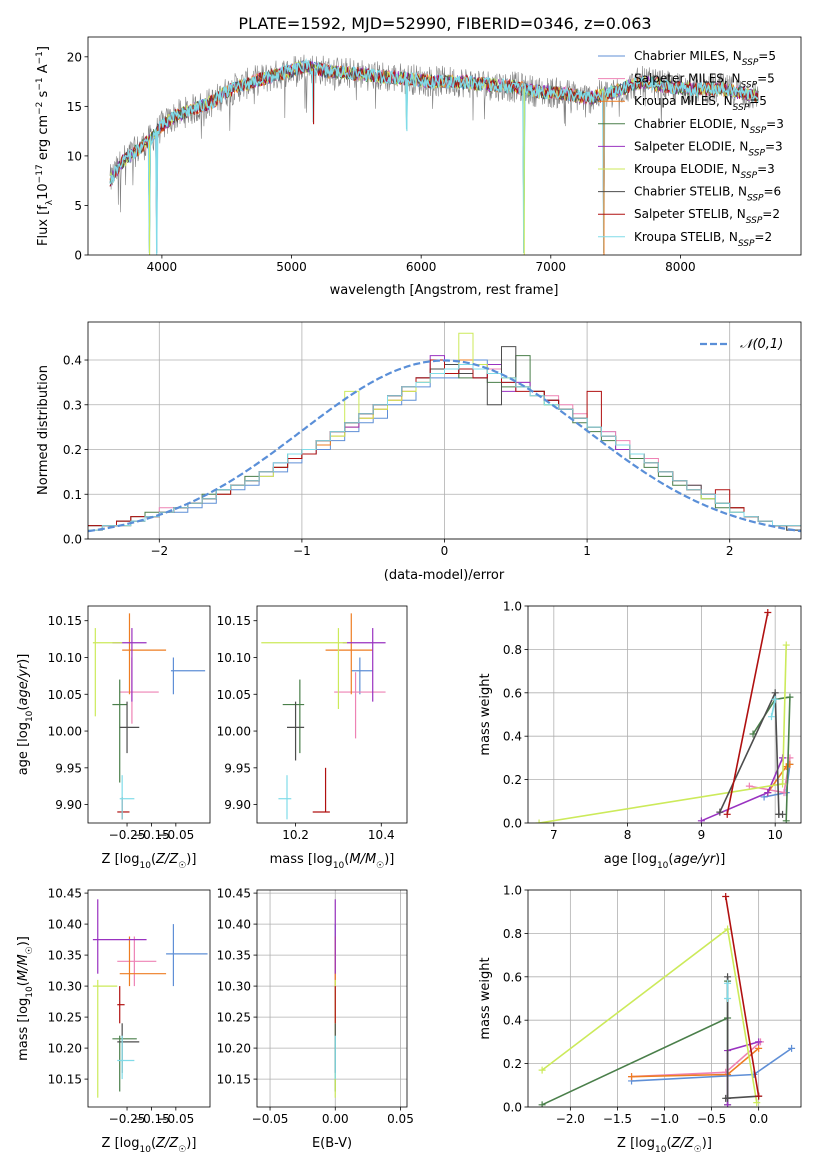 The height and width of the screenshot is (1170, 819). What do you see at coordinates (72, 361) in the screenshot?
I see `residuals-ytick-label: 0.4` at bounding box center [72, 361].